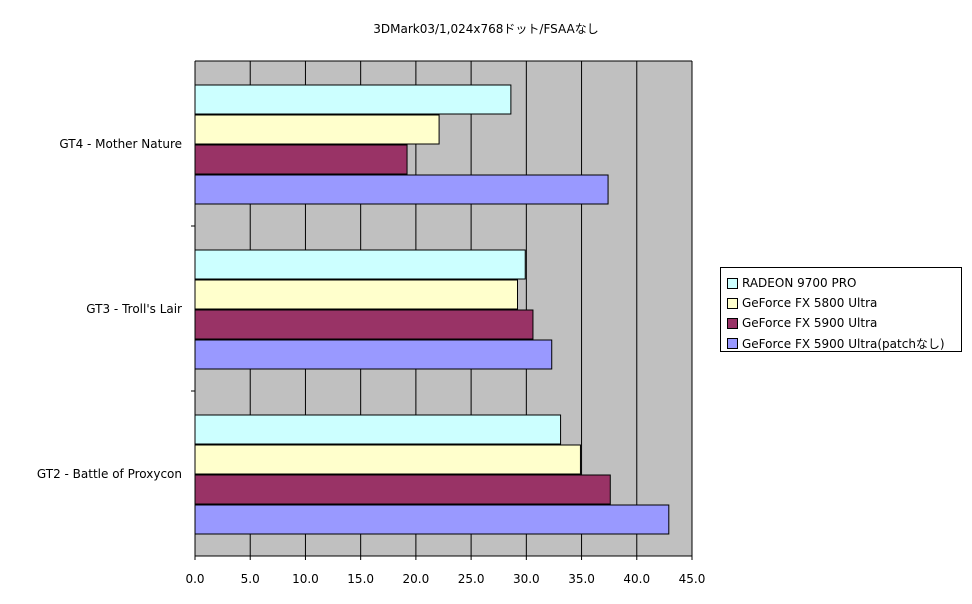  Describe the element at coordinates (194, 579) in the screenshot. I see `x-tick-label: 0.0` at that location.